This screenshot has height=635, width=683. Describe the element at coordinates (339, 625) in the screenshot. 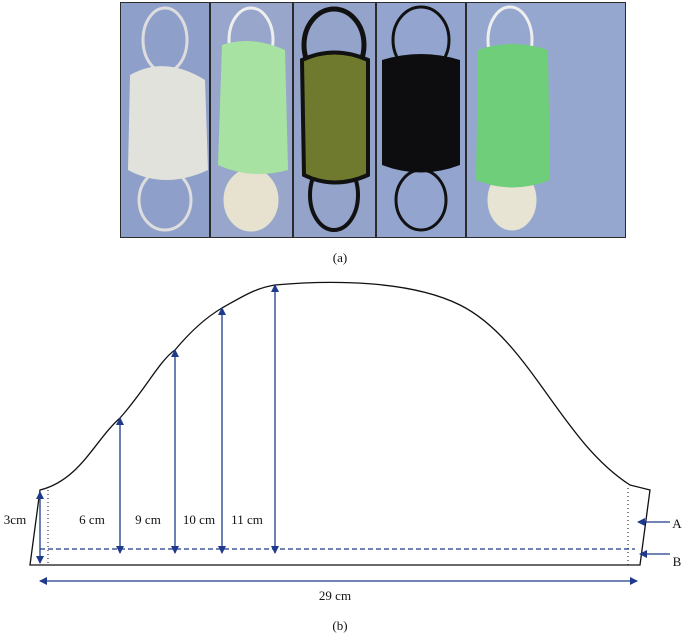

I see `caption: (b)` at that location.